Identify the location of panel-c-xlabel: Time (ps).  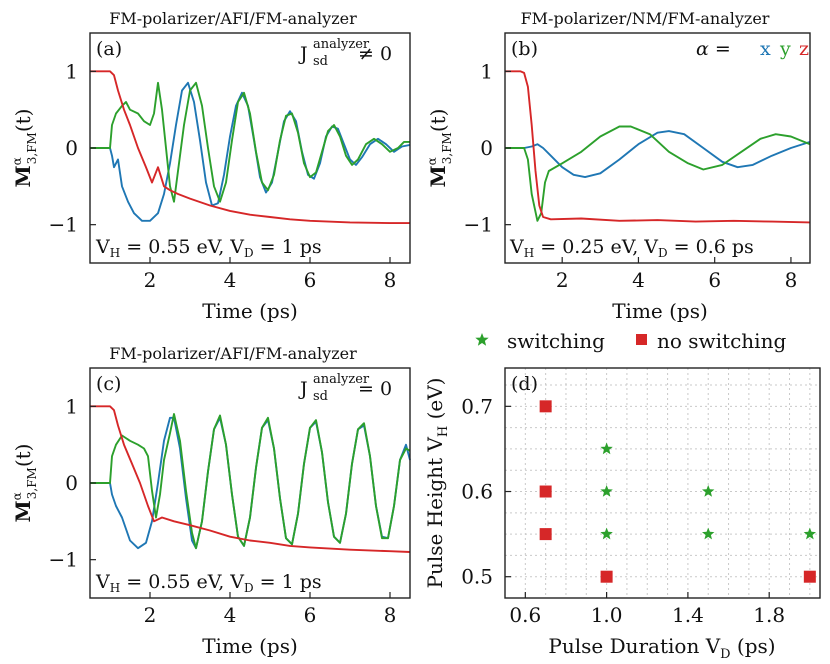
(250, 646).